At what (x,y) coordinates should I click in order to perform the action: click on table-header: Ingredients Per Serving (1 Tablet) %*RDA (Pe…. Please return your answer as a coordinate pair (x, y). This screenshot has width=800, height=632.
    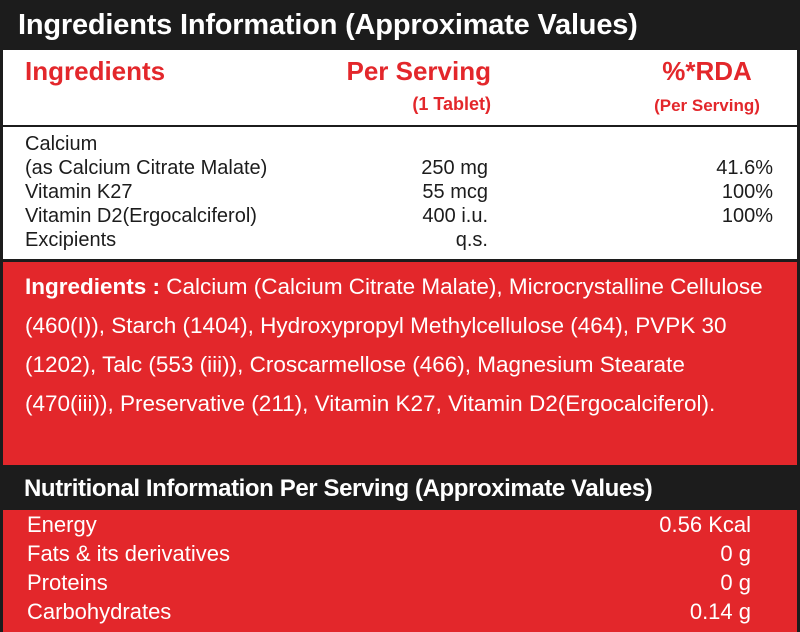
    Looking at the image, I should click on (400, 88).